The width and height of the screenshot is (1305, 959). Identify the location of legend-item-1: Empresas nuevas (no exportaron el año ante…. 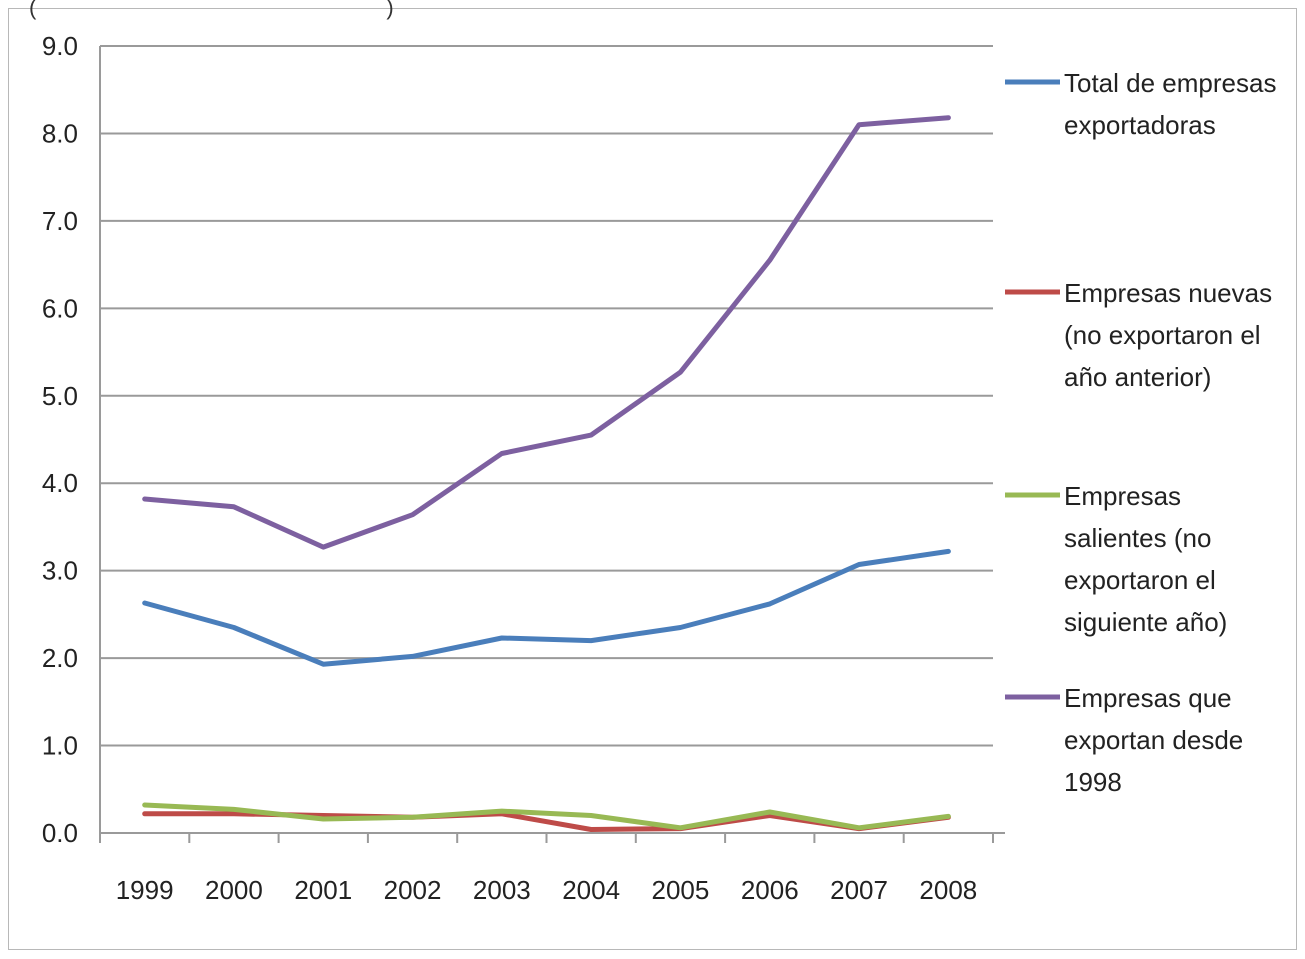
(1138, 335).